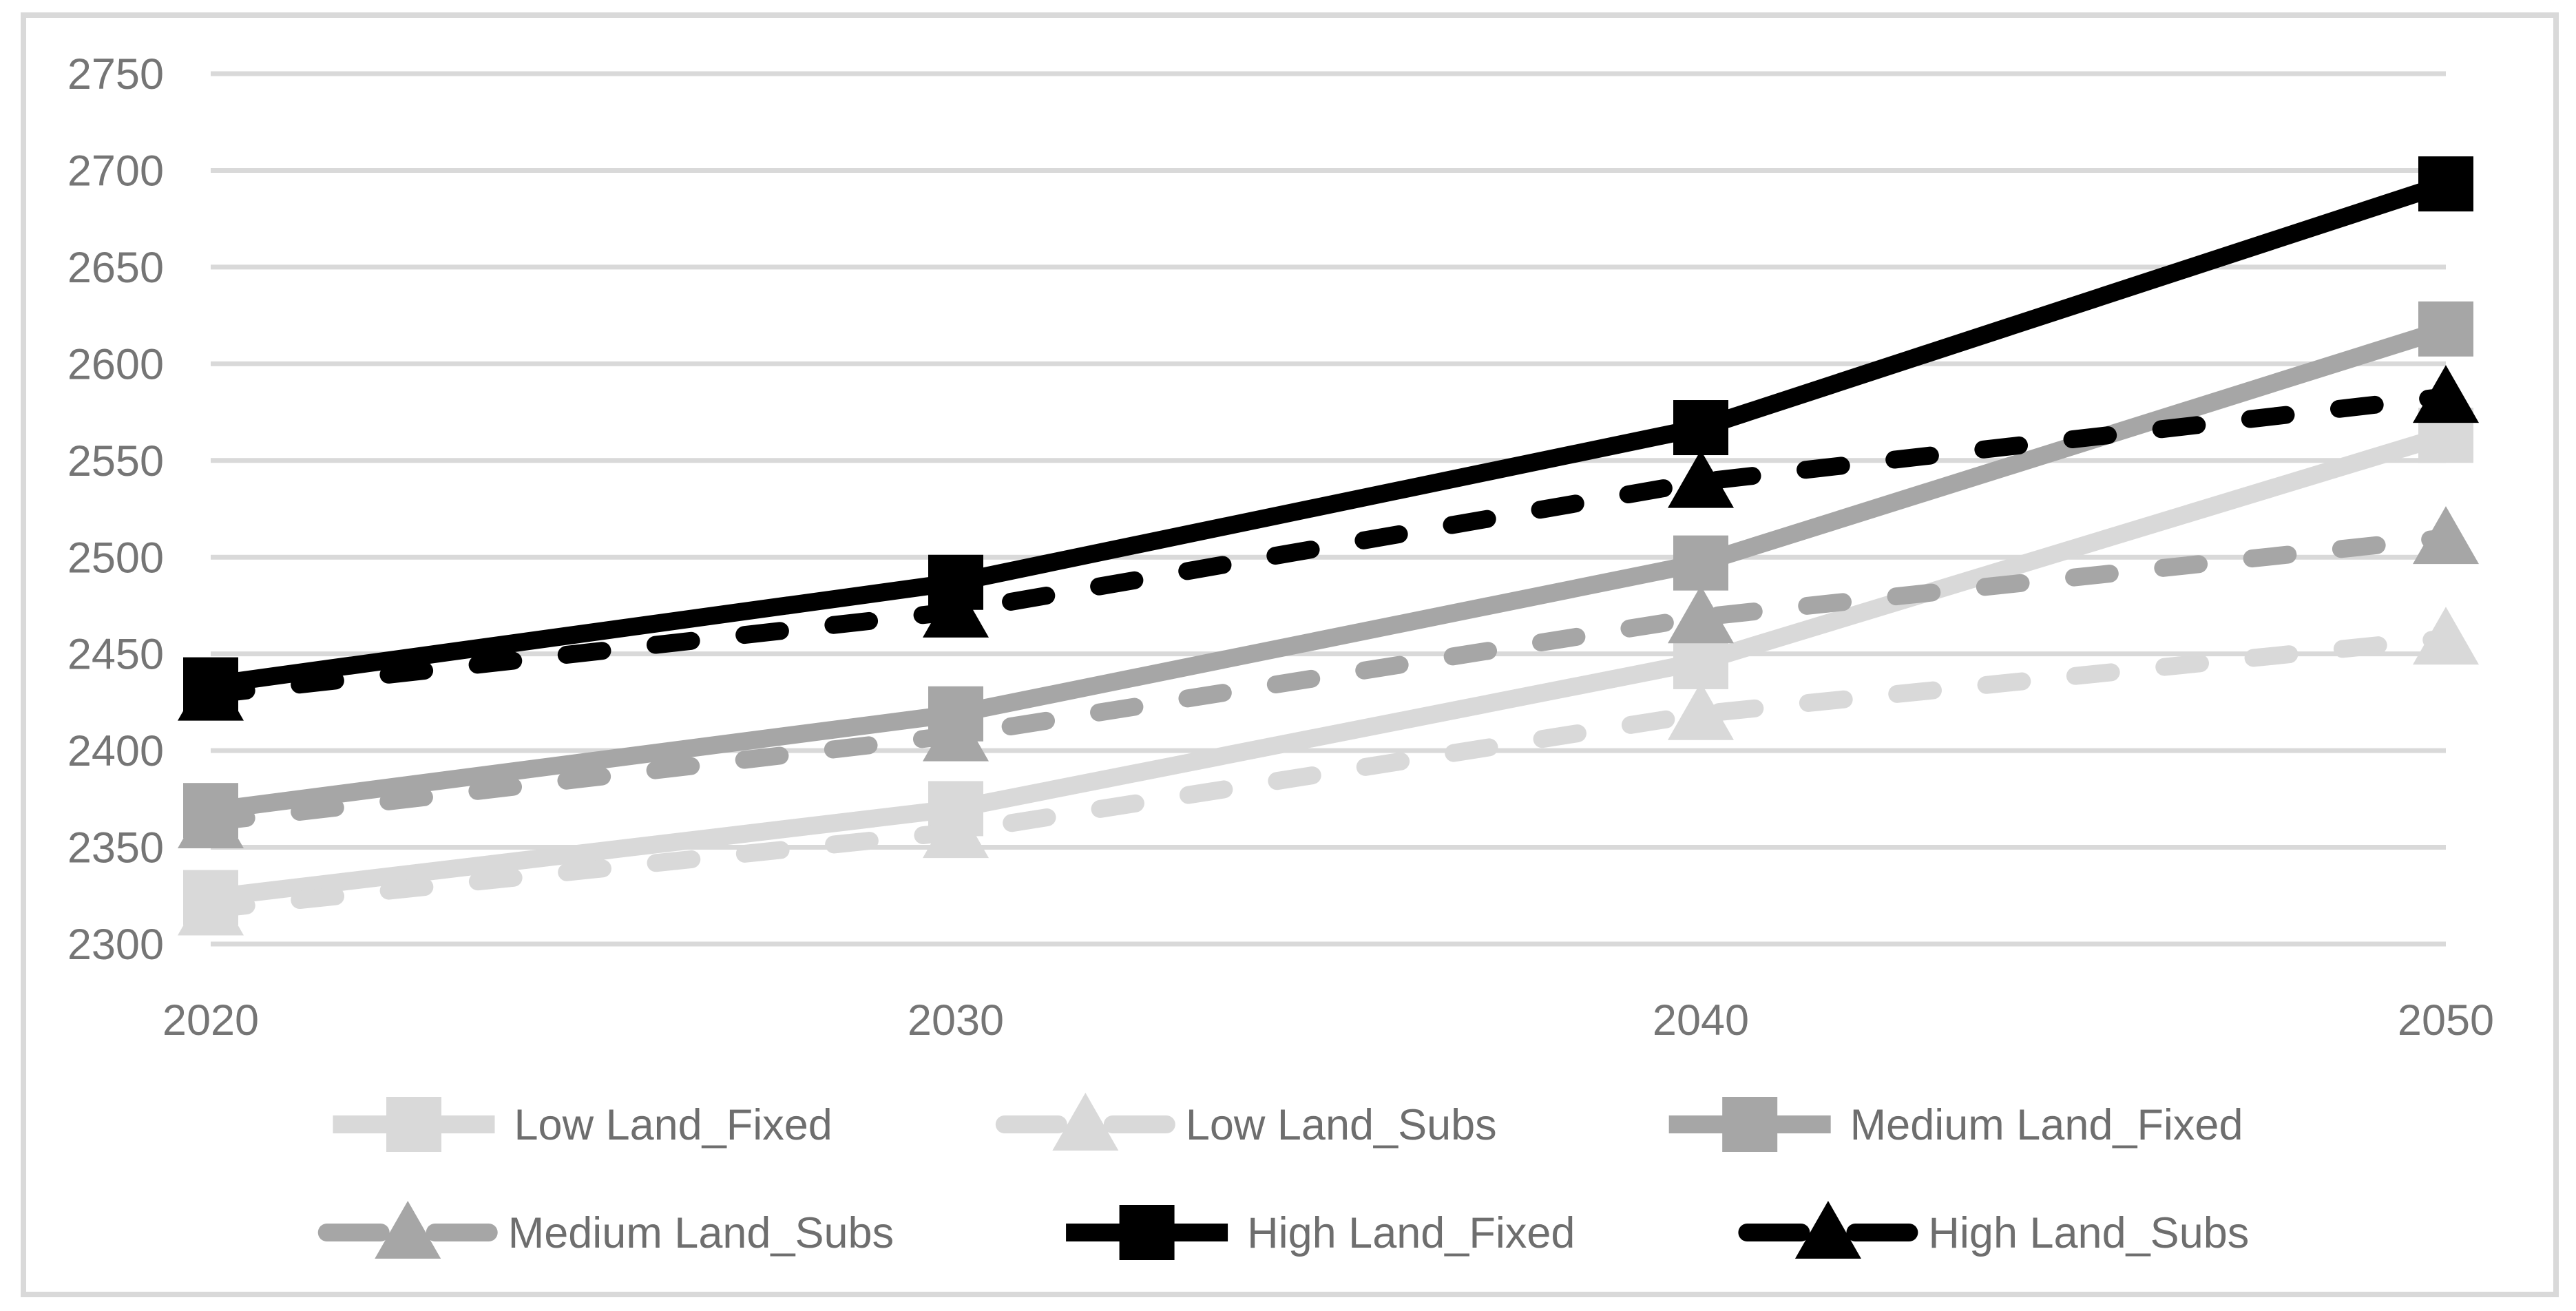 The width and height of the screenshot is (2576, 1311). I want to click on legend-label: High Land_Subs, so click(2088, 1233).